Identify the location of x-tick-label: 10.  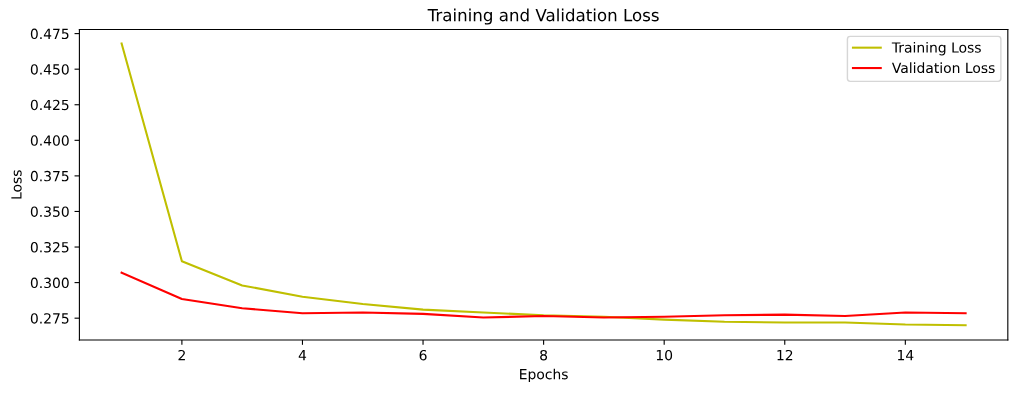
(664, 355).